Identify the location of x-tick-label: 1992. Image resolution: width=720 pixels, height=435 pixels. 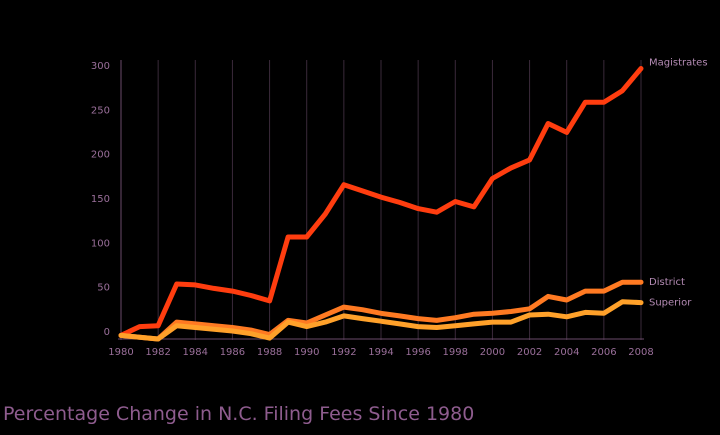
(343, 352).